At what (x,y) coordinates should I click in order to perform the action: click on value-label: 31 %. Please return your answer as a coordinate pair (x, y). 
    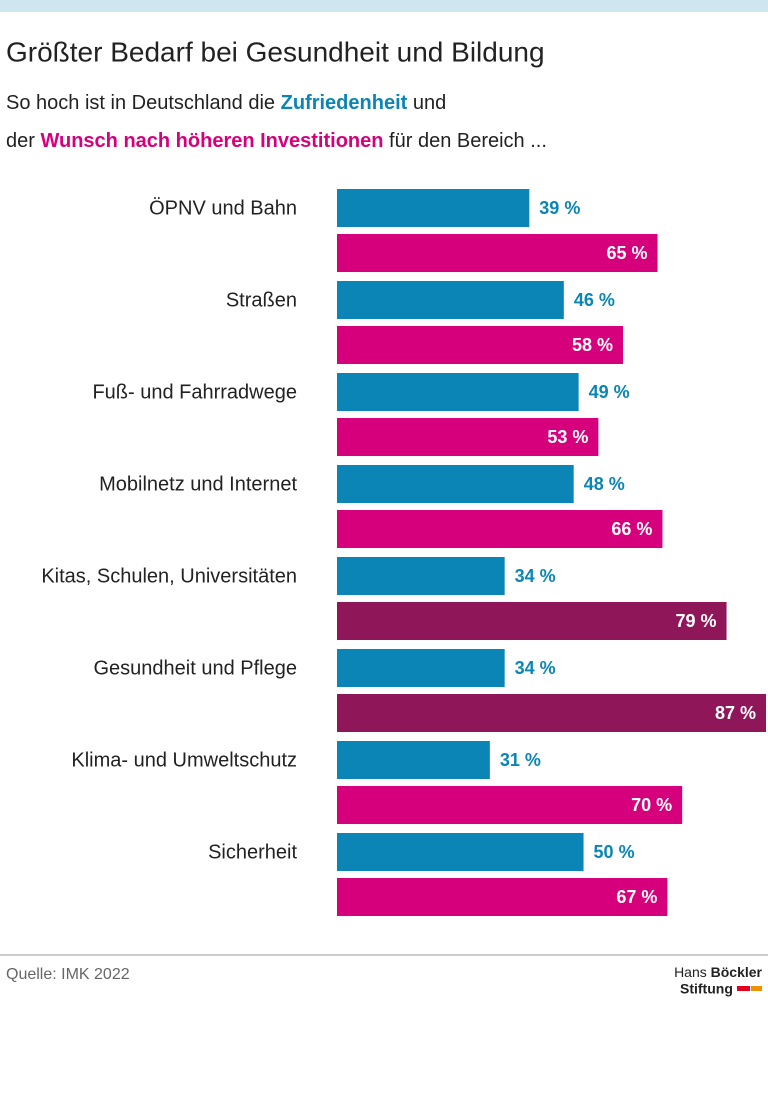
    Looking at the image, I should click on (520, 760).